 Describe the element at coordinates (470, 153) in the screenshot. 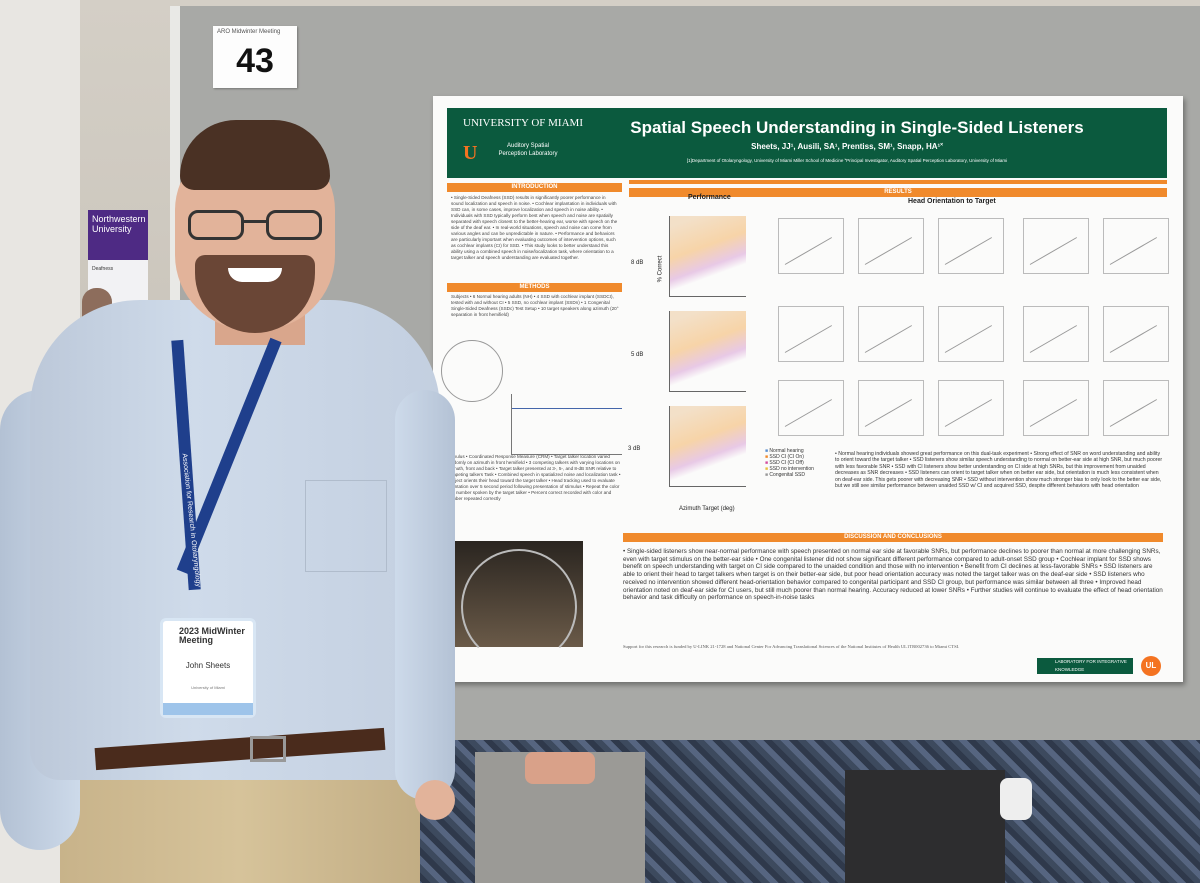

I see `university-logo: U` at that location.